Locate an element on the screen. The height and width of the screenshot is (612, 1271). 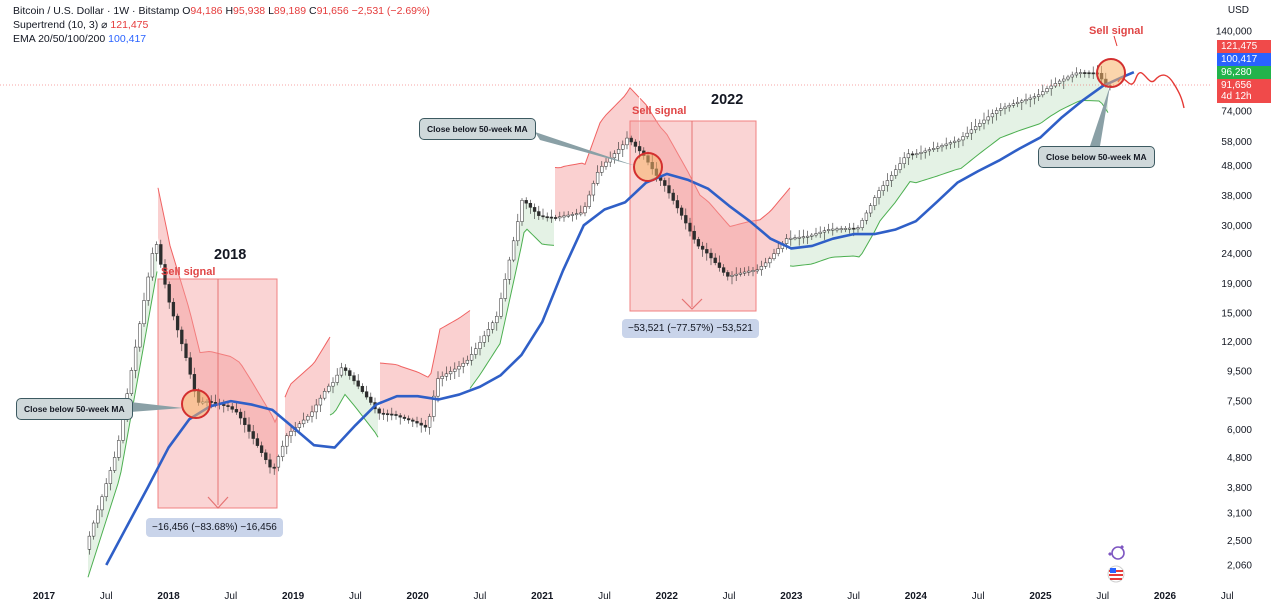
ohlc-close-value: 91,656 is located at coordinates (332, 11).